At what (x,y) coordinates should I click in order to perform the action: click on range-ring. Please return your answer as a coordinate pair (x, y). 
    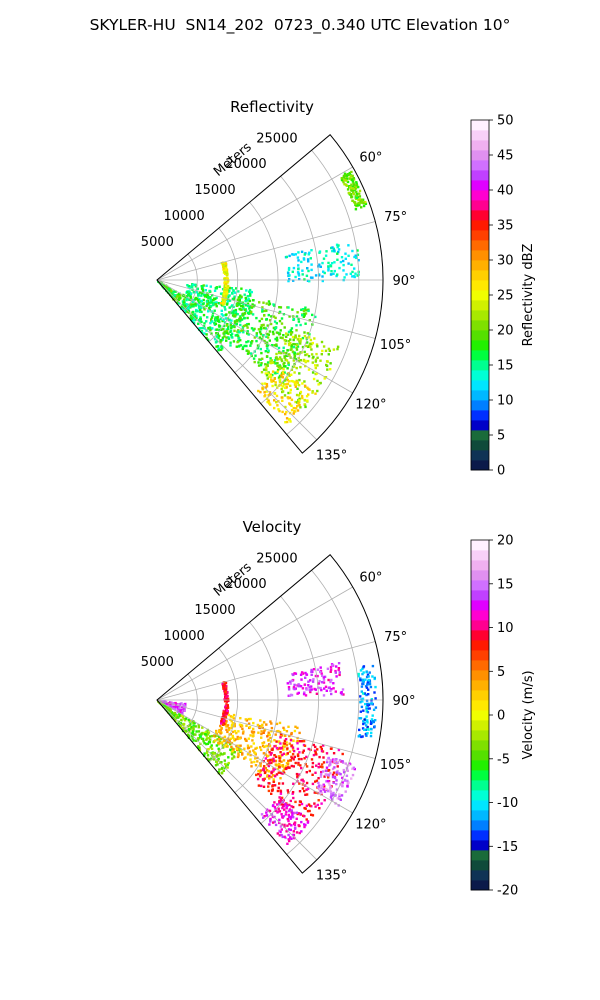
    Looking at the image, I should click on (223, 285).